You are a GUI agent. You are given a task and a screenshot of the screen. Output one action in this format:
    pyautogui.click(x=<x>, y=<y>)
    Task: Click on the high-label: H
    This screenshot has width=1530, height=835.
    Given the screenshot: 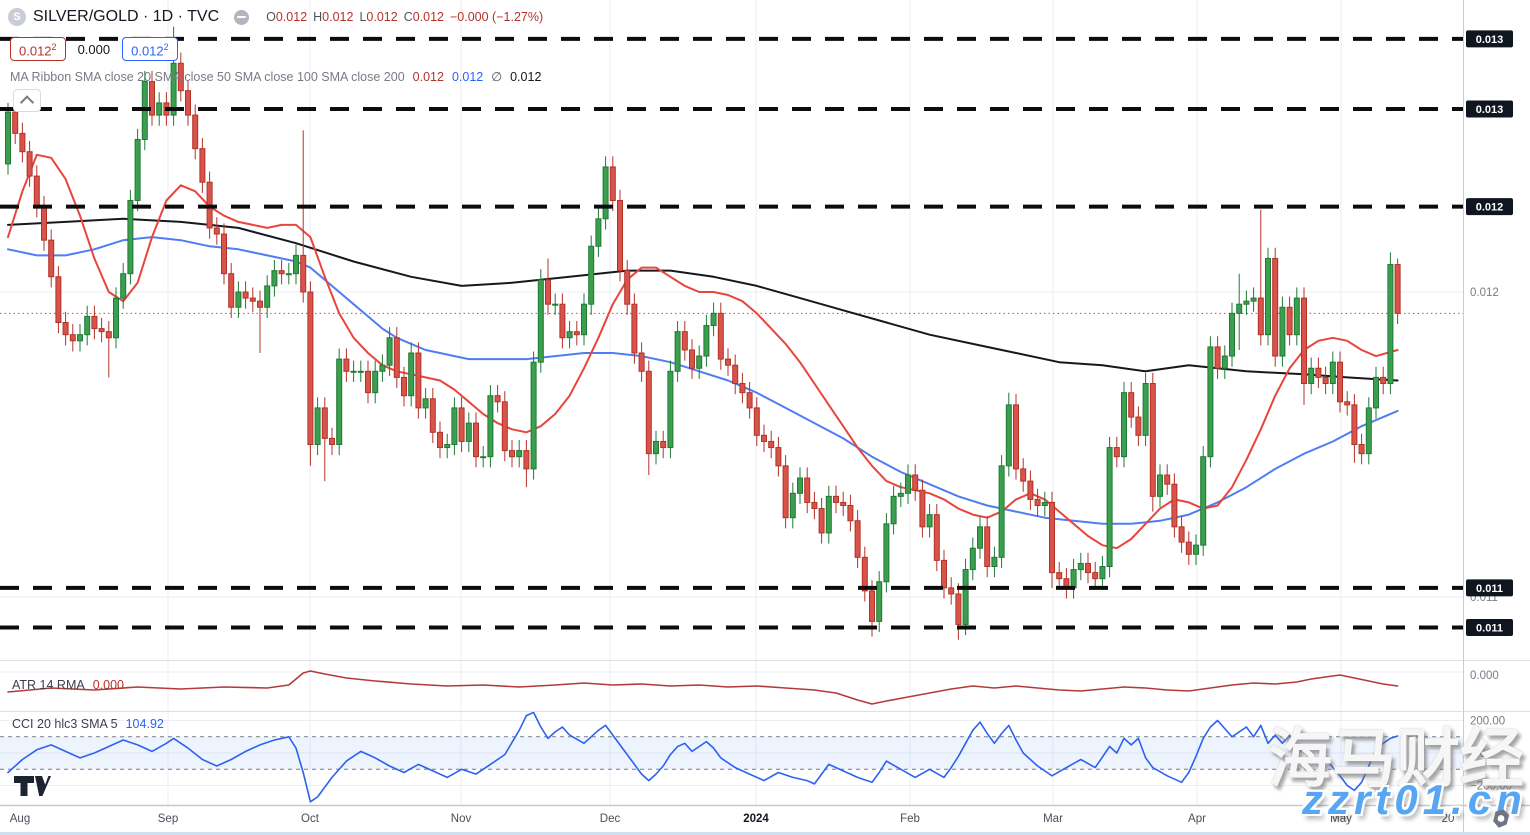 What is the action you would take?
    pyautogui.click(x=318, y=17)
    